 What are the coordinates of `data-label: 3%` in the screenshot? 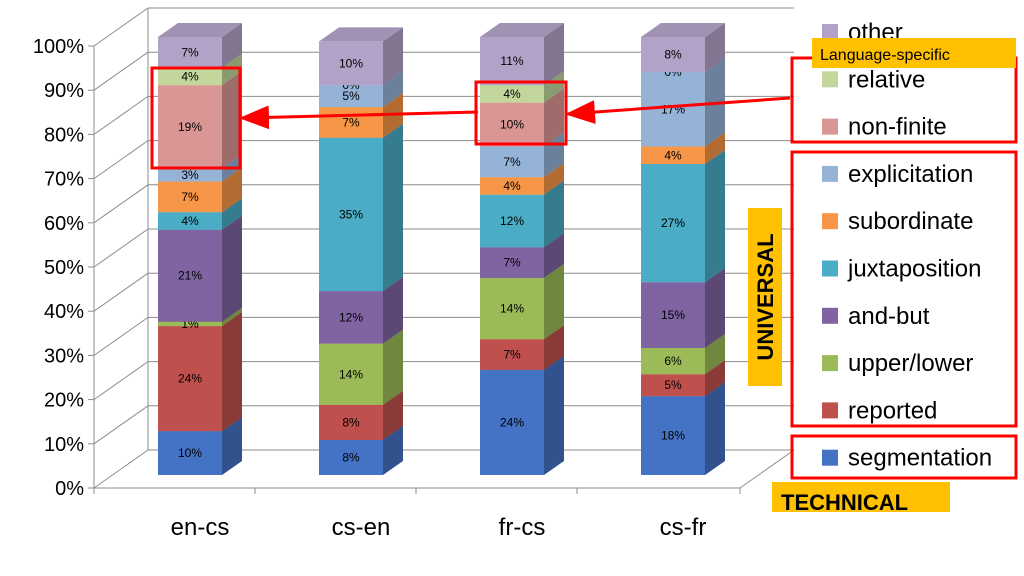 It's located at (190, 175).